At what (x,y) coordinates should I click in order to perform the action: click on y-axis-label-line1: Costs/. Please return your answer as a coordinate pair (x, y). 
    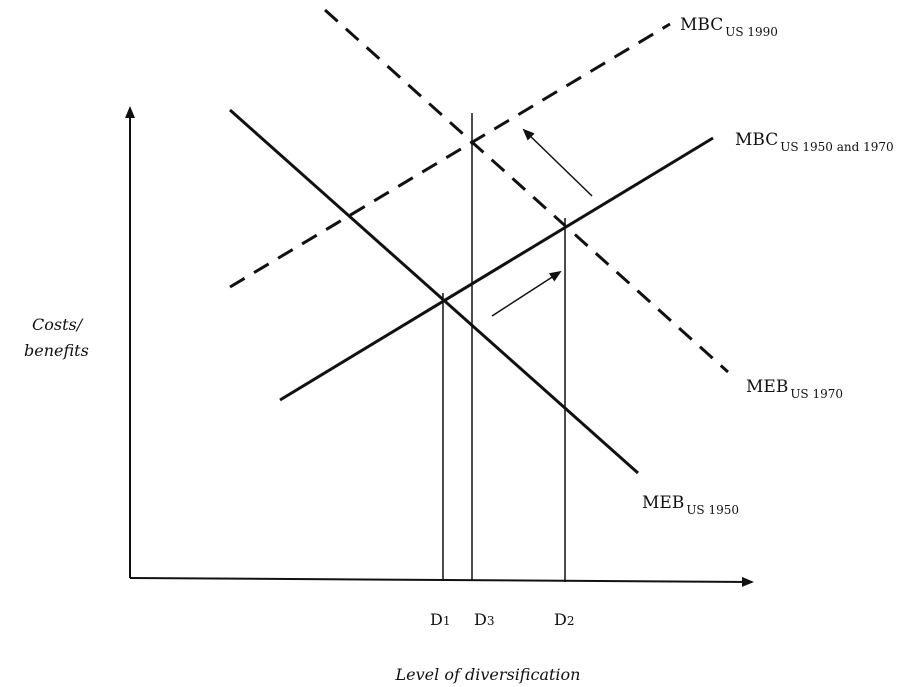
    Looking at the image, I should click on (58, 324).